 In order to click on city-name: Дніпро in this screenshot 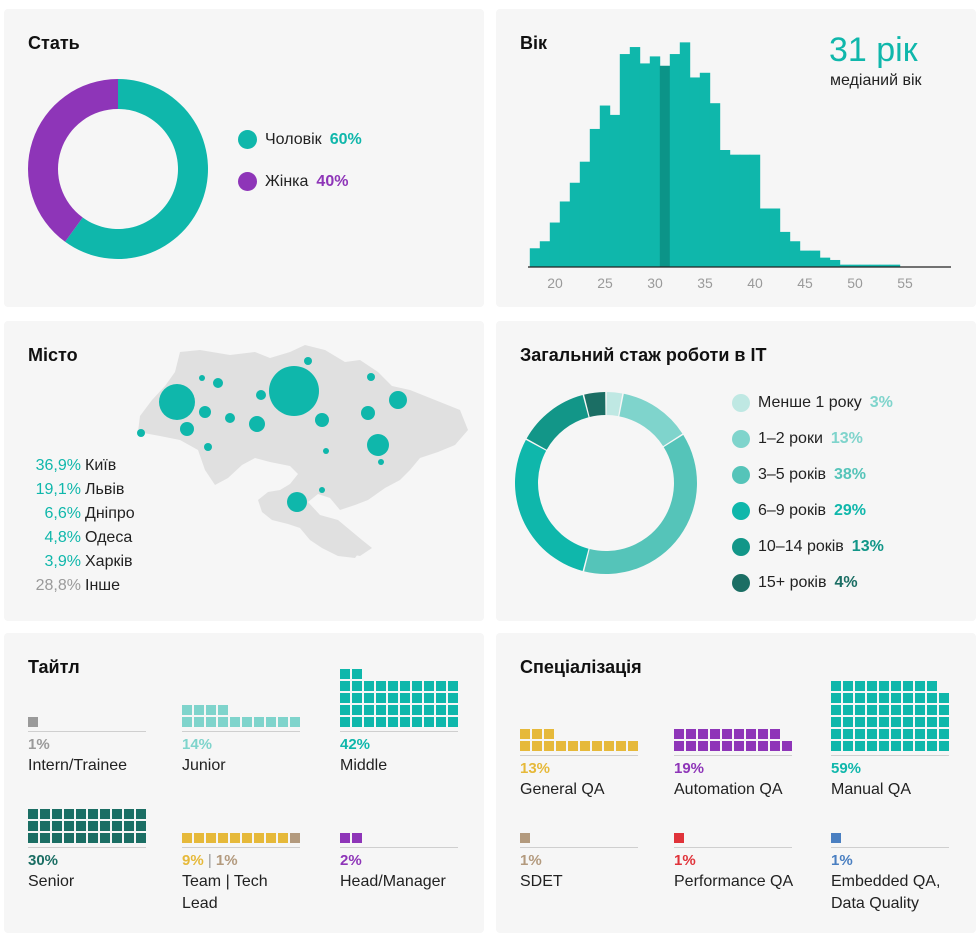, I will do `click(110, 513)`.